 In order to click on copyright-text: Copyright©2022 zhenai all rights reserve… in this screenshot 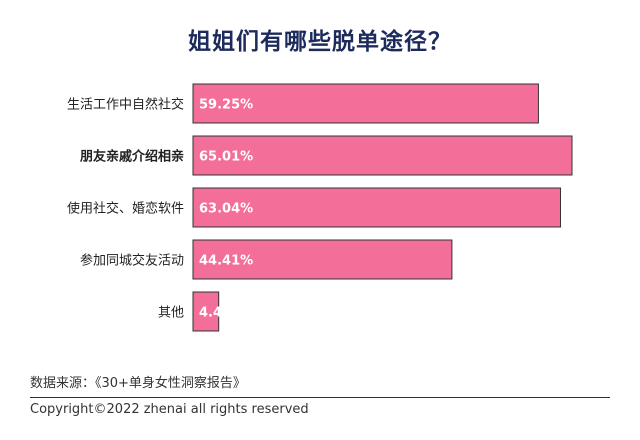, I will do `click(169, 409)`.